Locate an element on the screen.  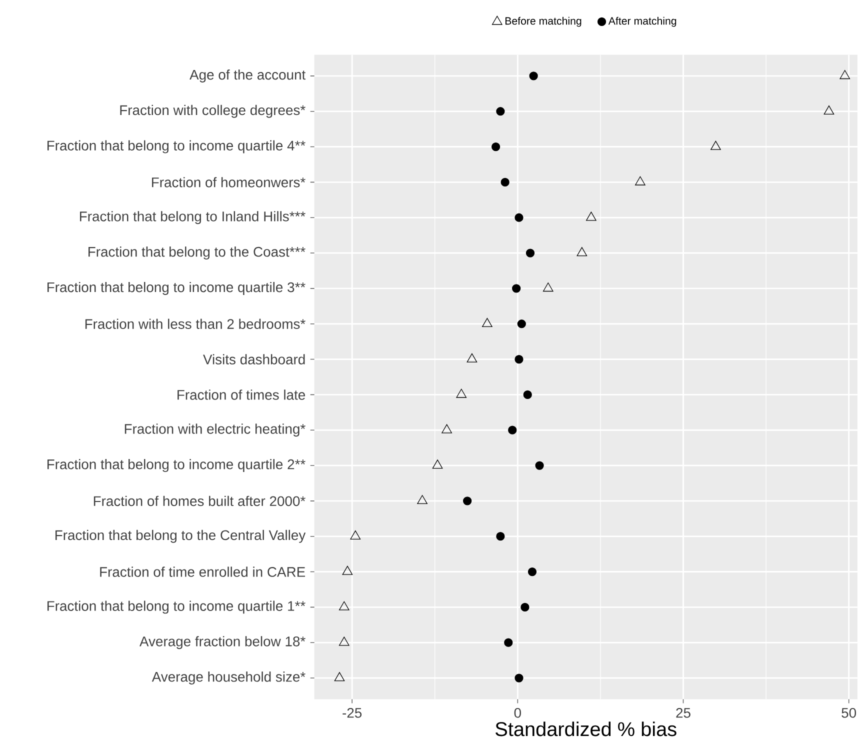
y-tick-label: Fraction that belong to Inland Hills*** is located at coordinates (193, 217).